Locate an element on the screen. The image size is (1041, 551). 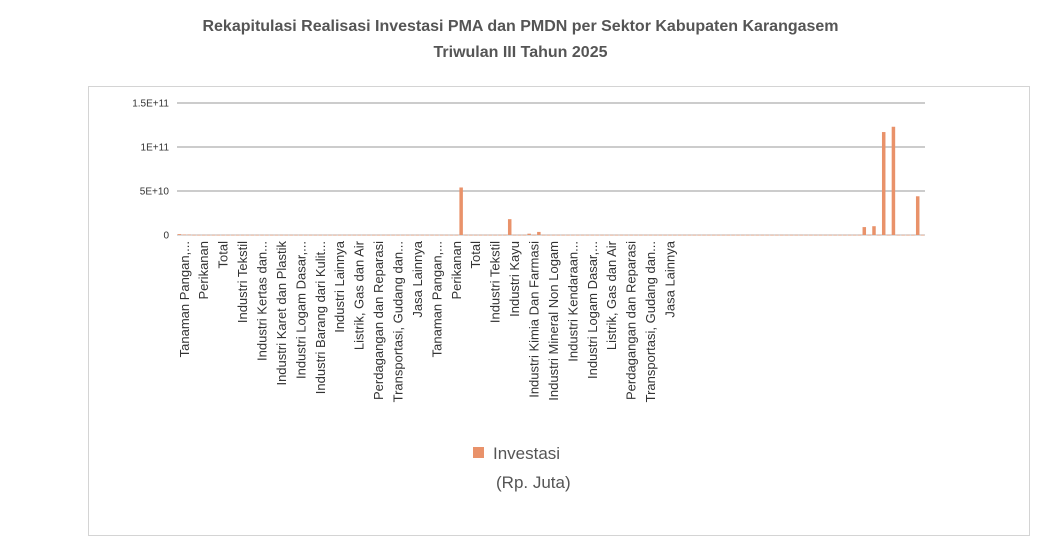
legend-label: (Rp. Juta) is located at coordinates (533, 482).